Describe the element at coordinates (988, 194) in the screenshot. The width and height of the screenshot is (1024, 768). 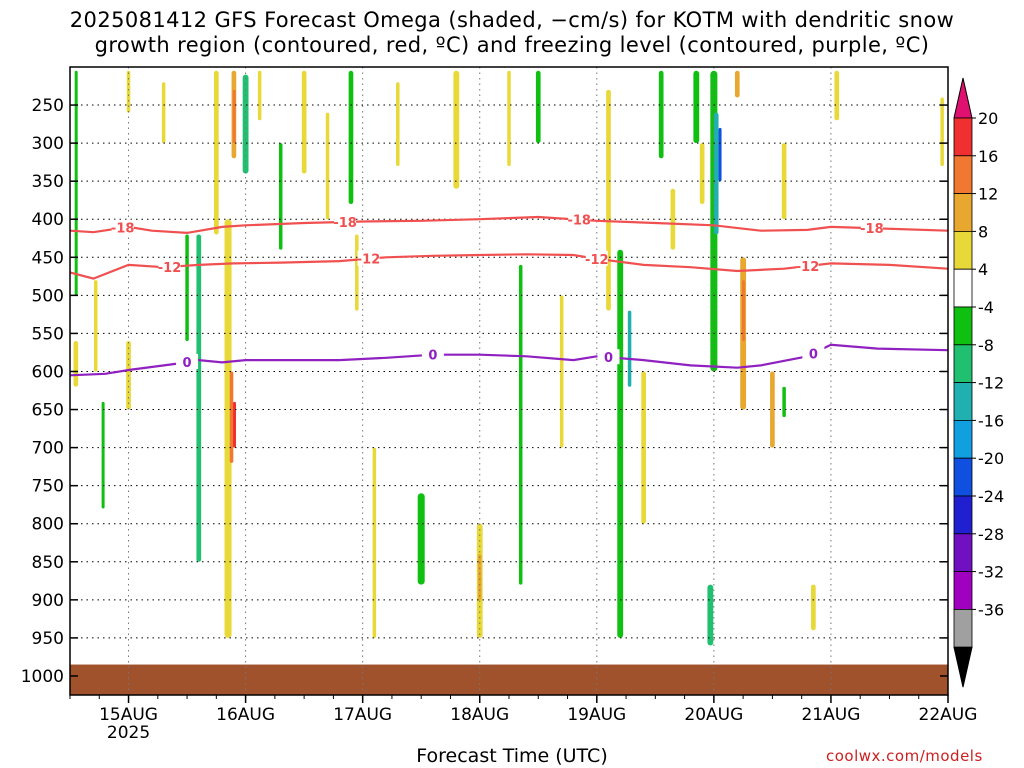
I see `colorbar-label: 12` at that location.